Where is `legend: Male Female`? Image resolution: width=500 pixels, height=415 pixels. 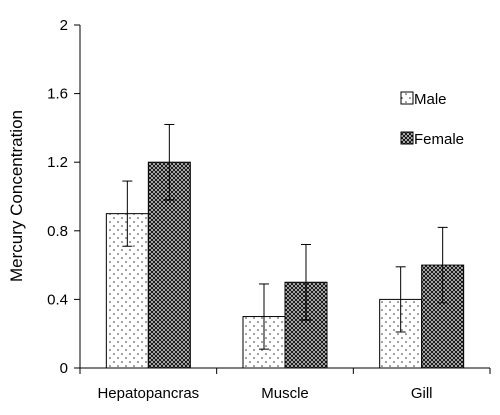
legend: Male Female is located at coordinates (432, 119).